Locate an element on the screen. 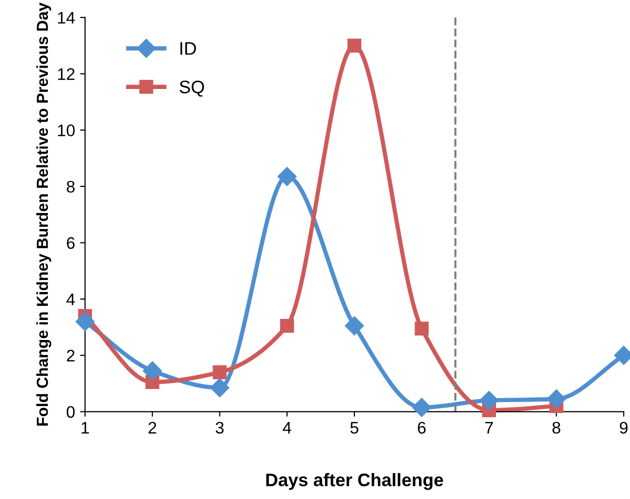  x-tick-label: 7 is located at coordinates (489, 428).